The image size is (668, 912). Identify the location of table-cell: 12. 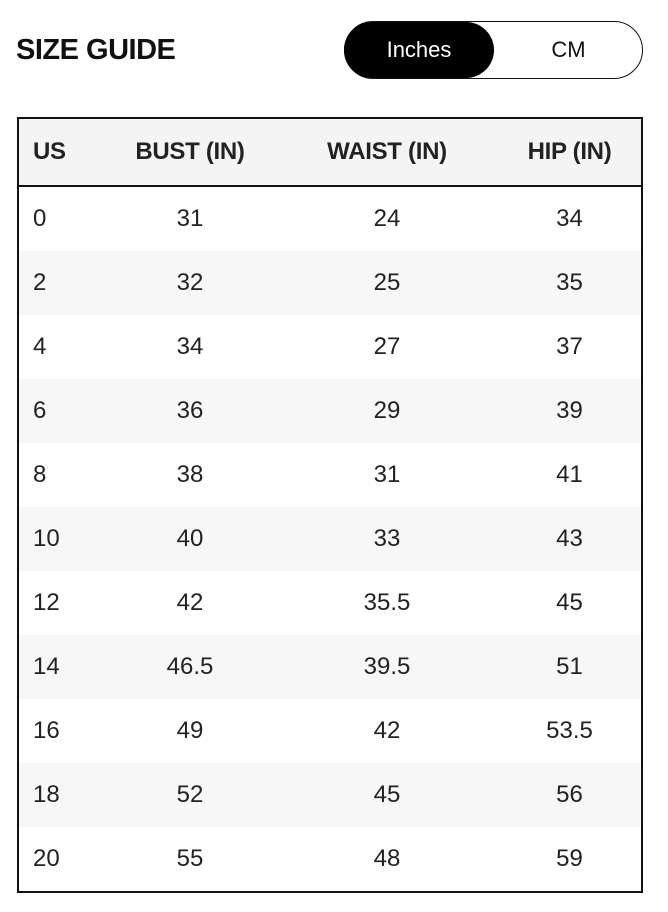
(46, 602).